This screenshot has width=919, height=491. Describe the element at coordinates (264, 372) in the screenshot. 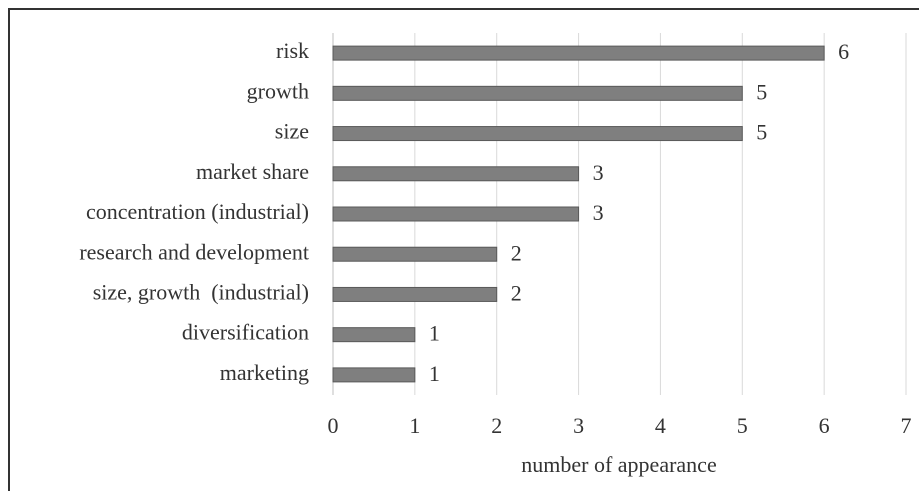

I see `y-tick-label: marketing` at that location.